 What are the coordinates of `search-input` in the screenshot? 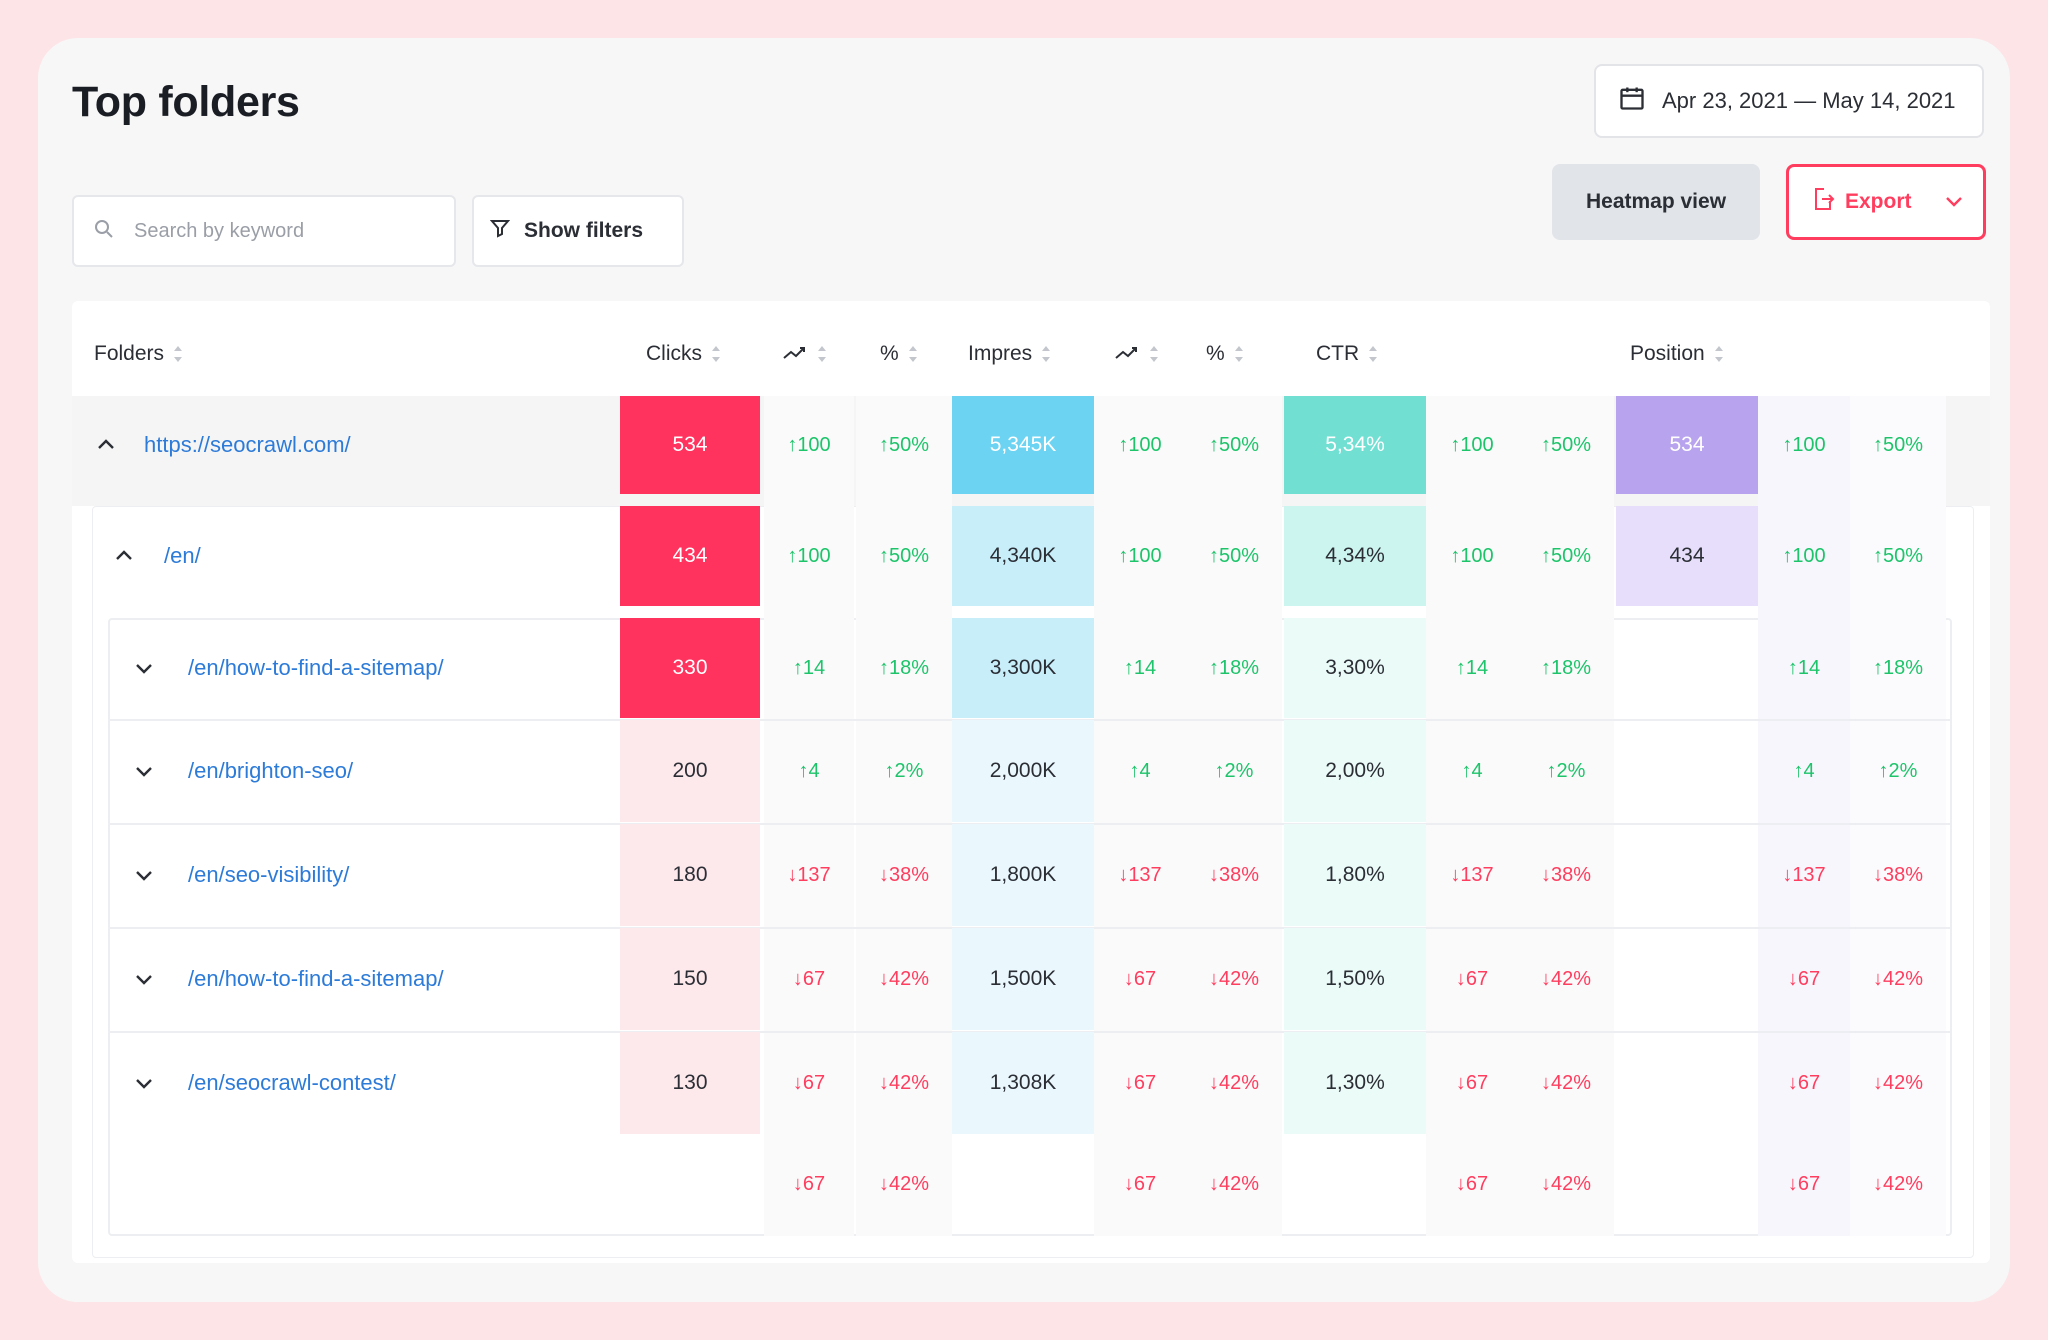 It's located at (279, 231).